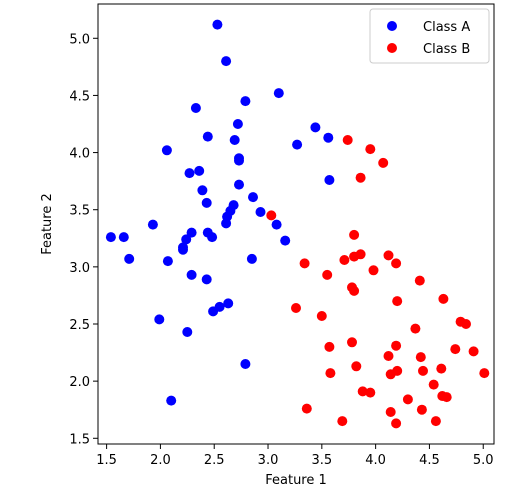  Describe the element at coordinates (268, 460) in the screenshot. I see `x-tick-label-3: 3.0` at that location.